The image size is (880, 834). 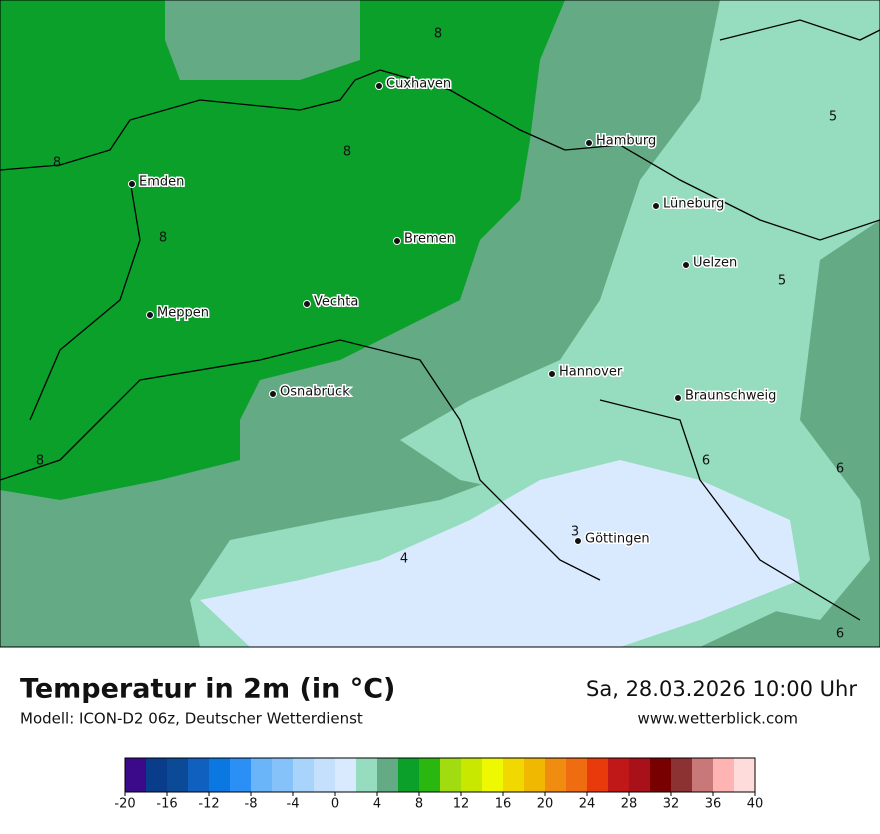 What do you see at coordinates (207, 689) in the screenshot?
I see `title: Temperatur in 2m (in °C)` at bounding box center [207, 689].